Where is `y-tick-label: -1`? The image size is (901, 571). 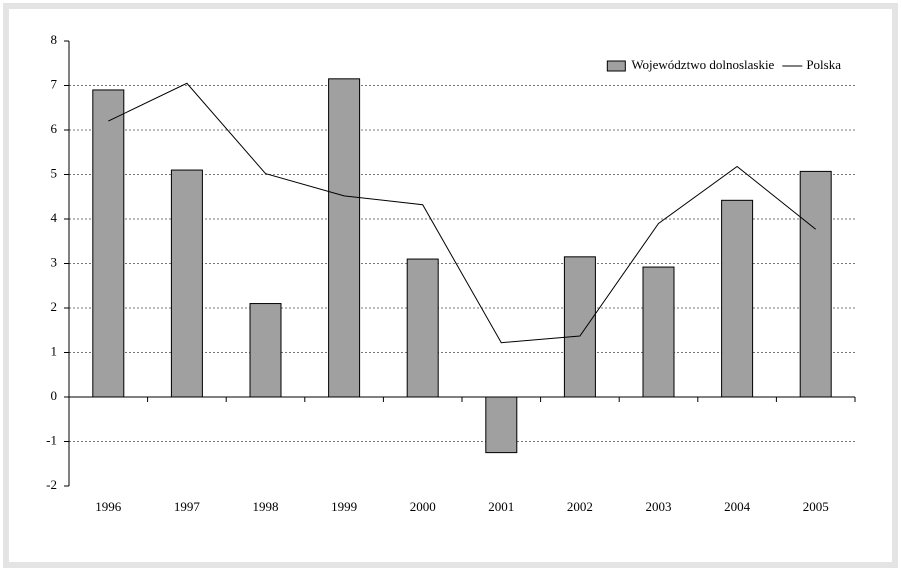
y-tick-label: -1 is located at coordinates (51, 439).